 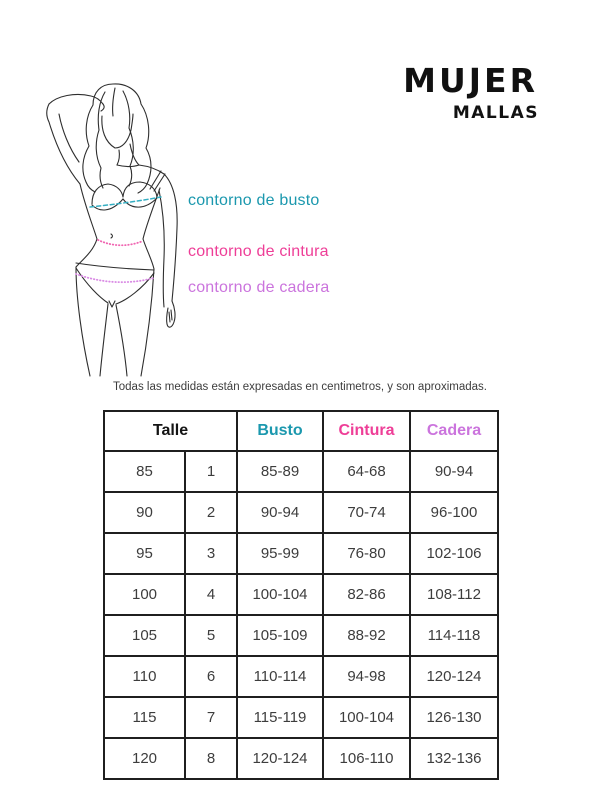 What do you see at coordinates (258, 251) in the screenshot?
I see `waist-label: contorno de cintura` at bounding box center [258, 251].